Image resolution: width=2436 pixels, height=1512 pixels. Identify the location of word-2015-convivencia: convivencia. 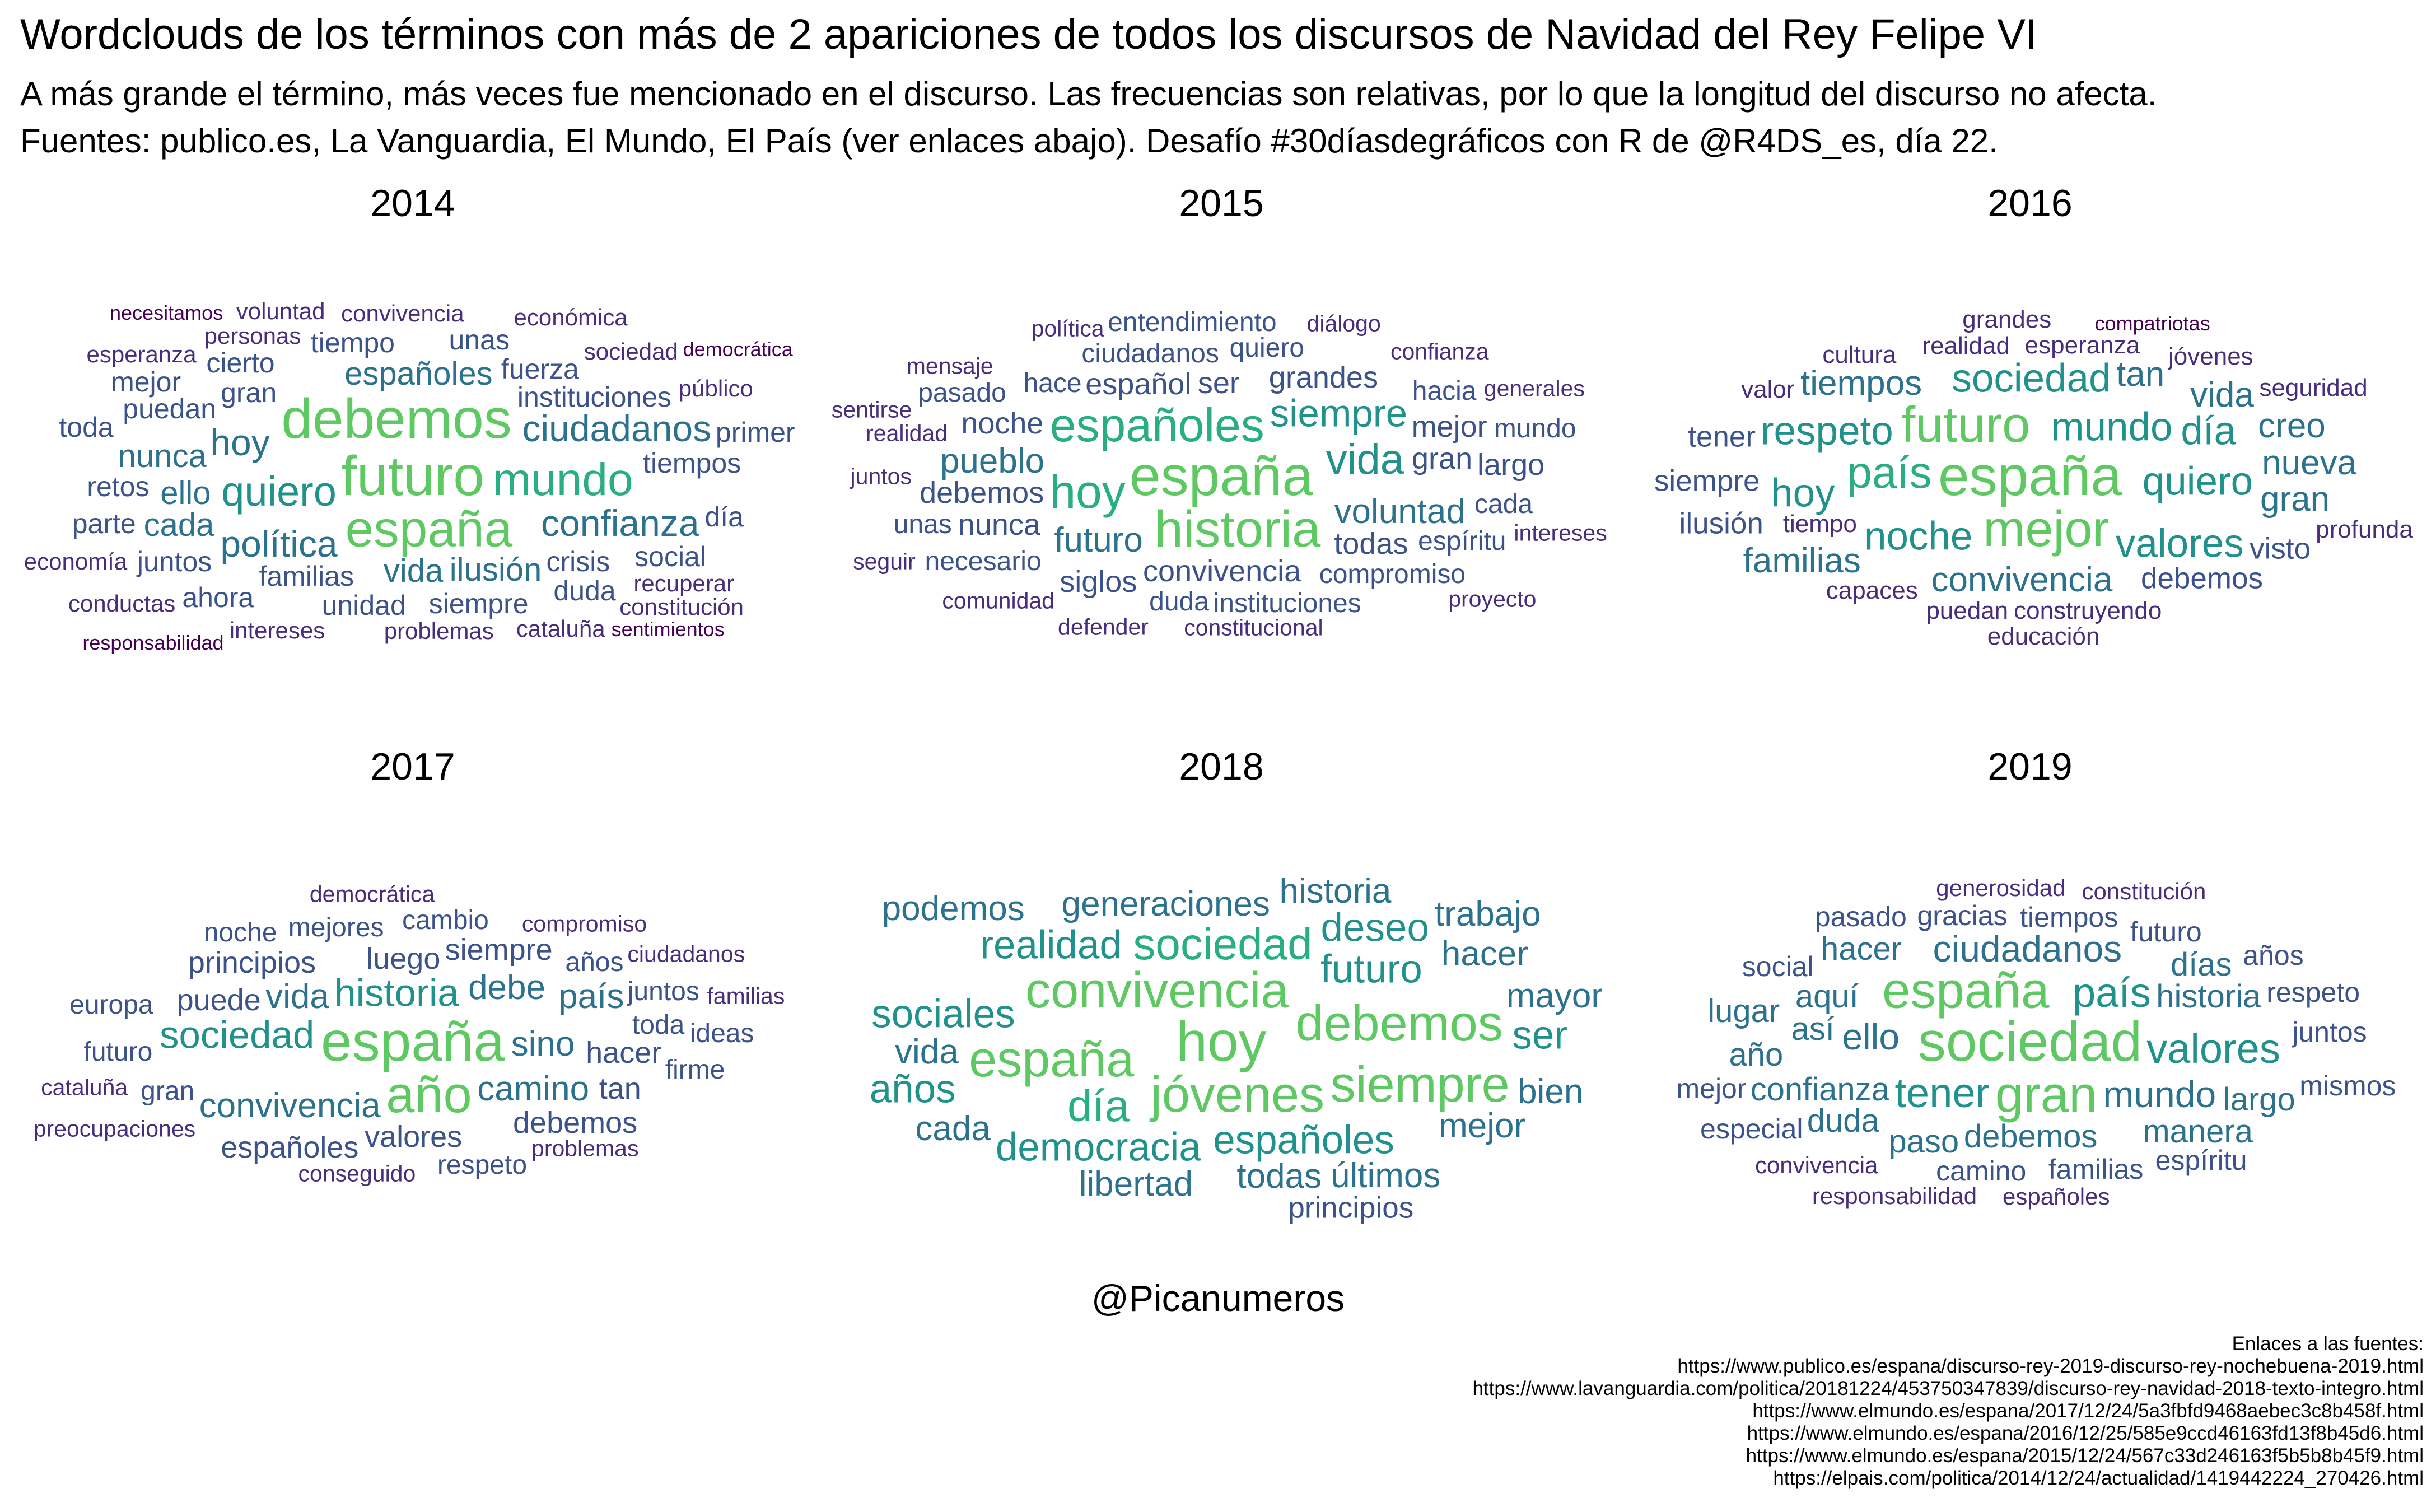
(1222, 572).